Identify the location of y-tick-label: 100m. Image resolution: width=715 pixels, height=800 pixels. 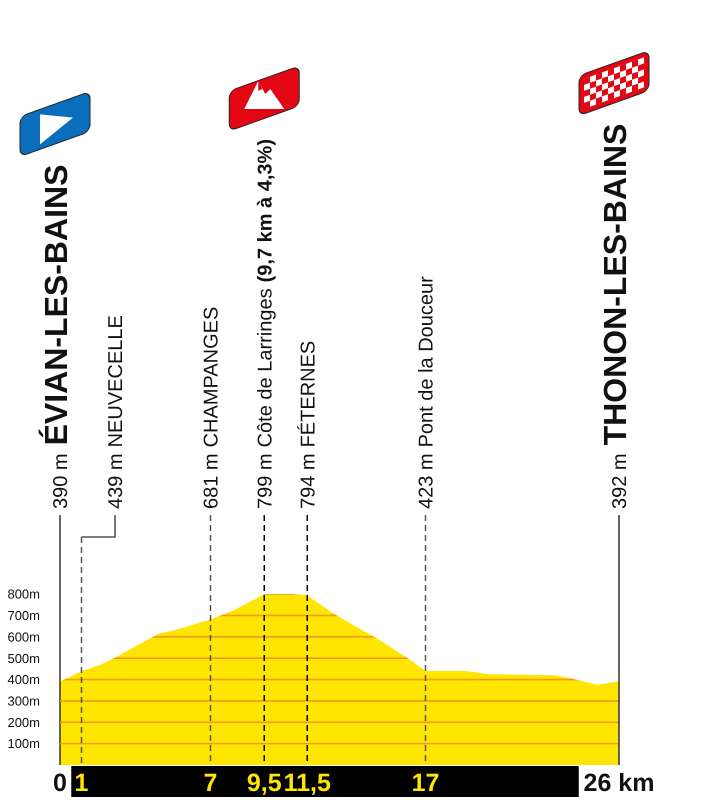
(23, 744).